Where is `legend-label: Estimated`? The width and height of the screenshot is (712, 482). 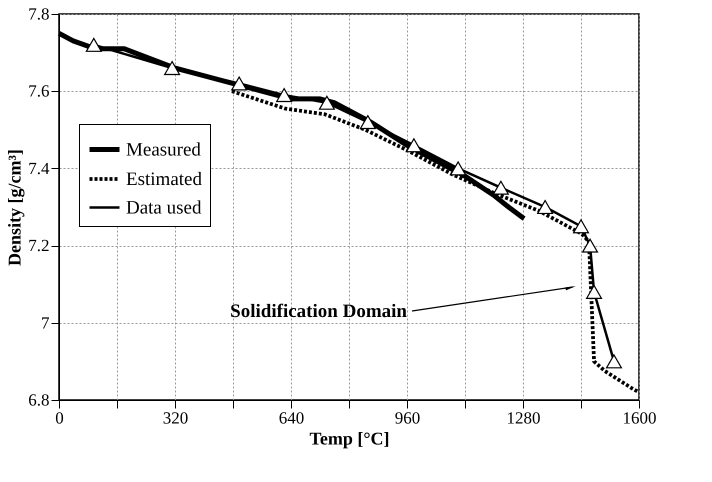
legend-label: Estimated is located at coordinates (164, 179).